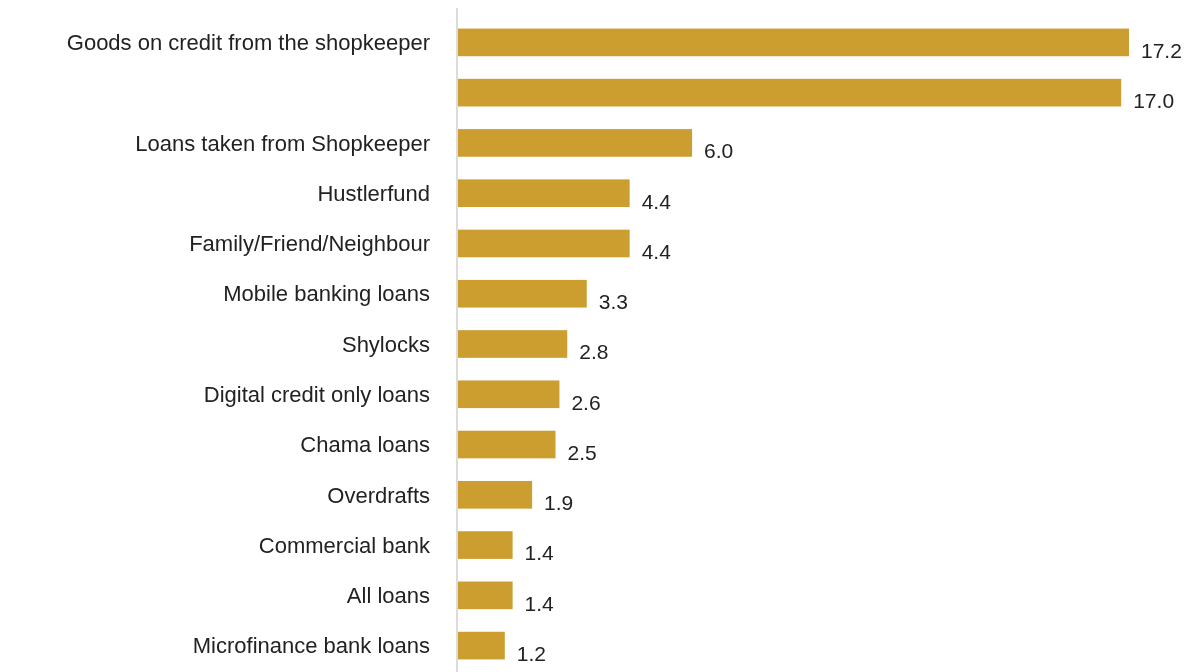 Image resolution: width=1196 pixels, height=672 pixels. Describe the element at coordinates (385, 344) in the screenshot. I see `y-tick-label: Shylocks` at that location.